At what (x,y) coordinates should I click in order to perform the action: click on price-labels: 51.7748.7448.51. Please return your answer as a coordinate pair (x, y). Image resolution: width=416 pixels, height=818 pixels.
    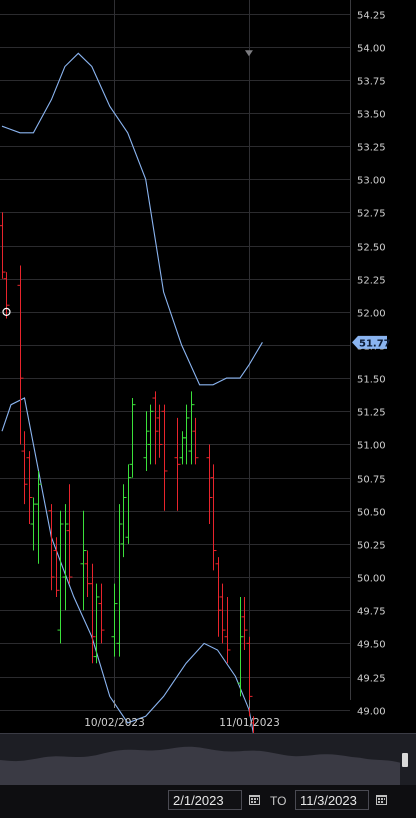
    Looking at the image, I should click on (371, 342).